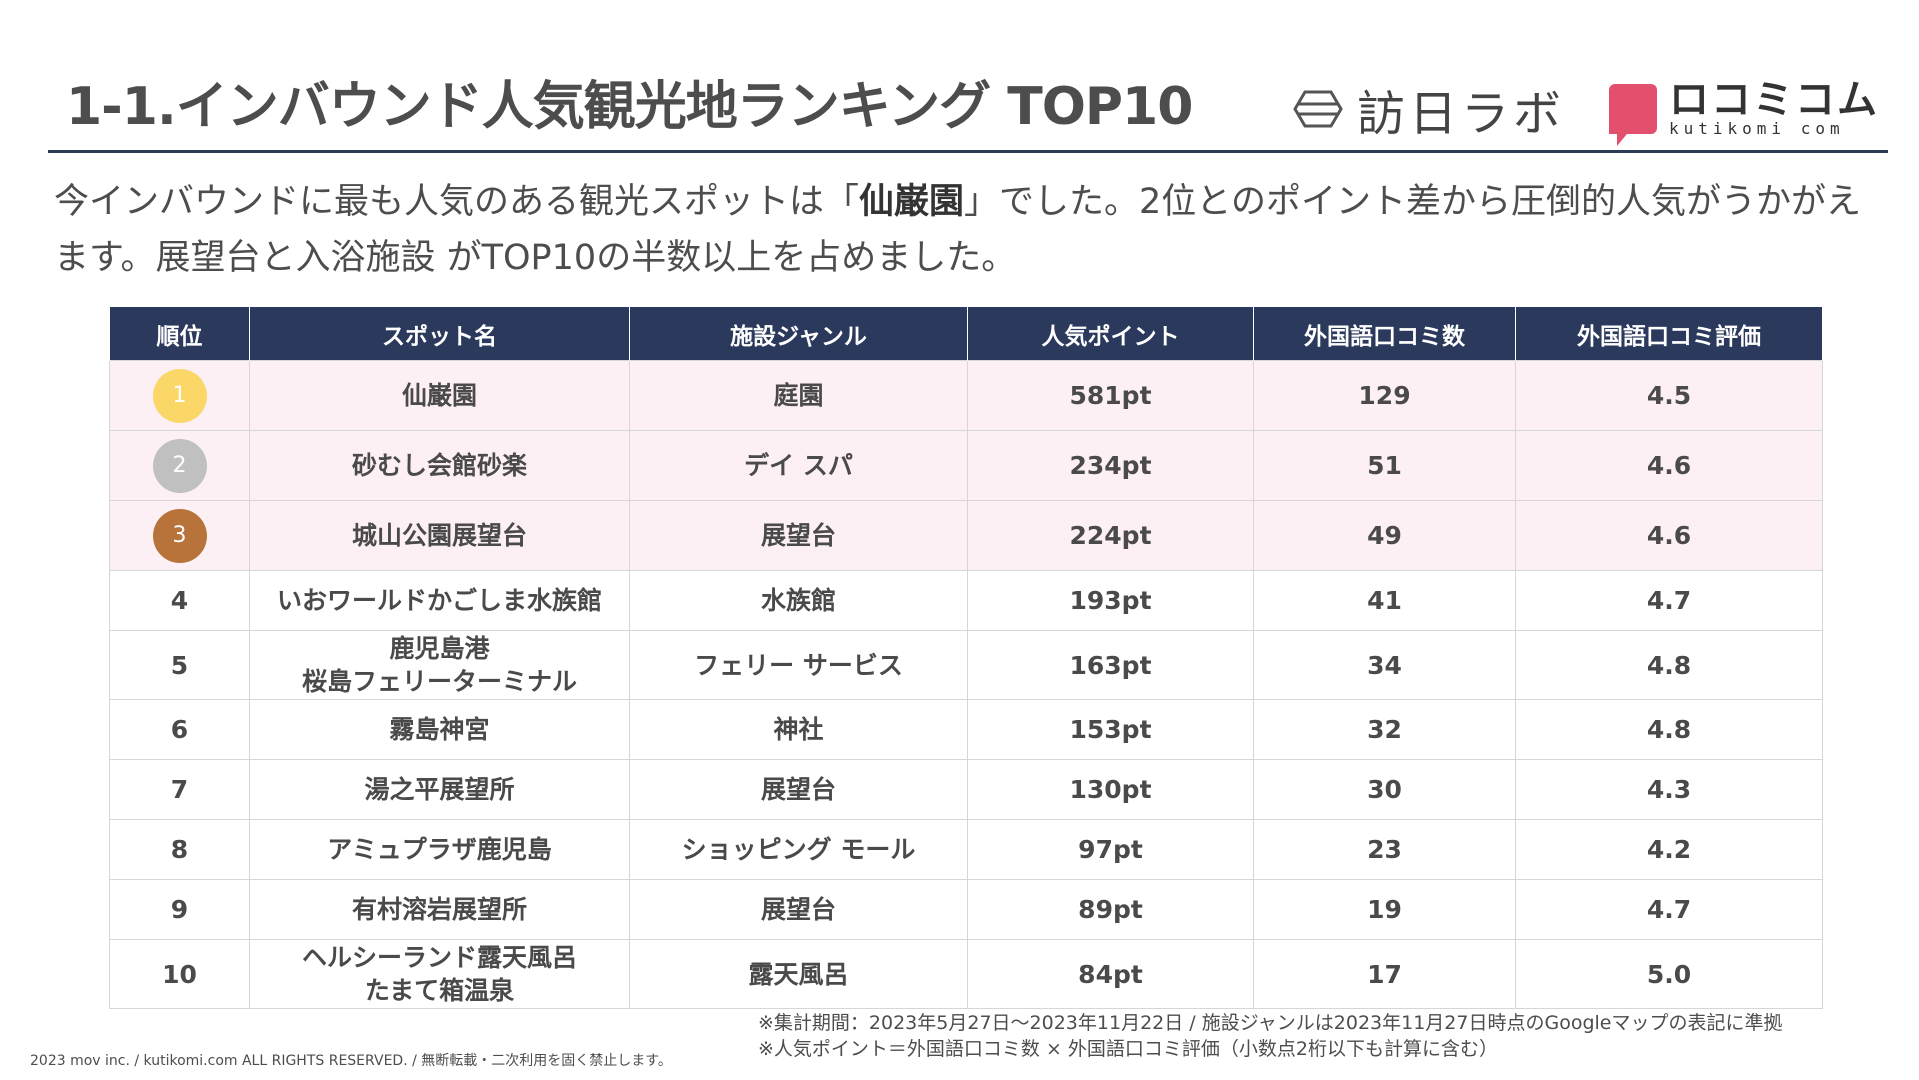 Image resolution: width=1919 pixels, height=1080 pixels. I want to click on kutikomi-logo: ロコミコム kutikomi com, so click(1744, 111).